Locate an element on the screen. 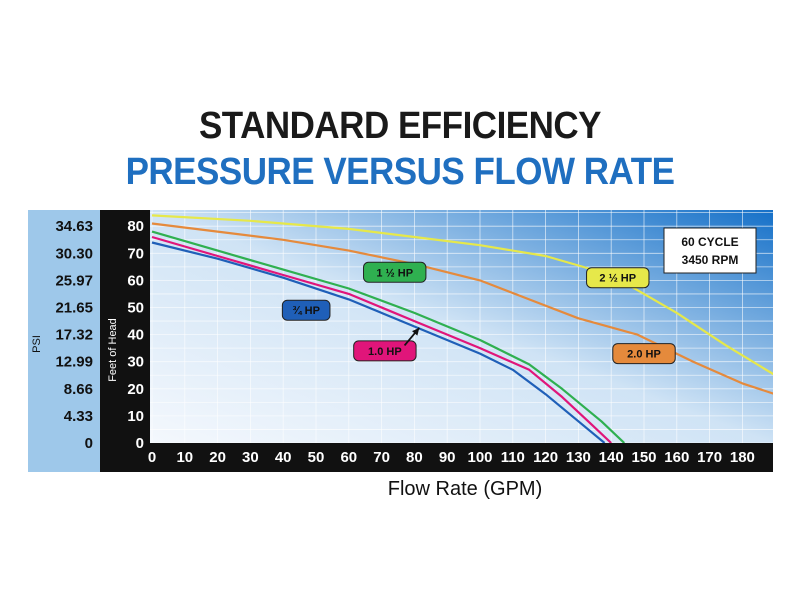 This screenshot has width=800, height=600. series-tag: 1.0 HP is located at coordinates (385, 351).